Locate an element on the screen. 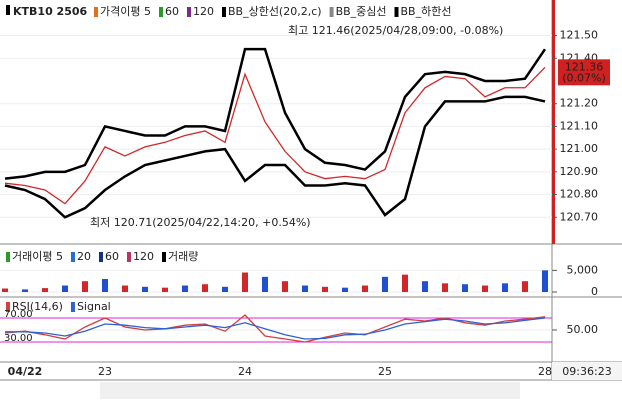  legend-label: RSI(14,6) is located at coordinates (37, 306).